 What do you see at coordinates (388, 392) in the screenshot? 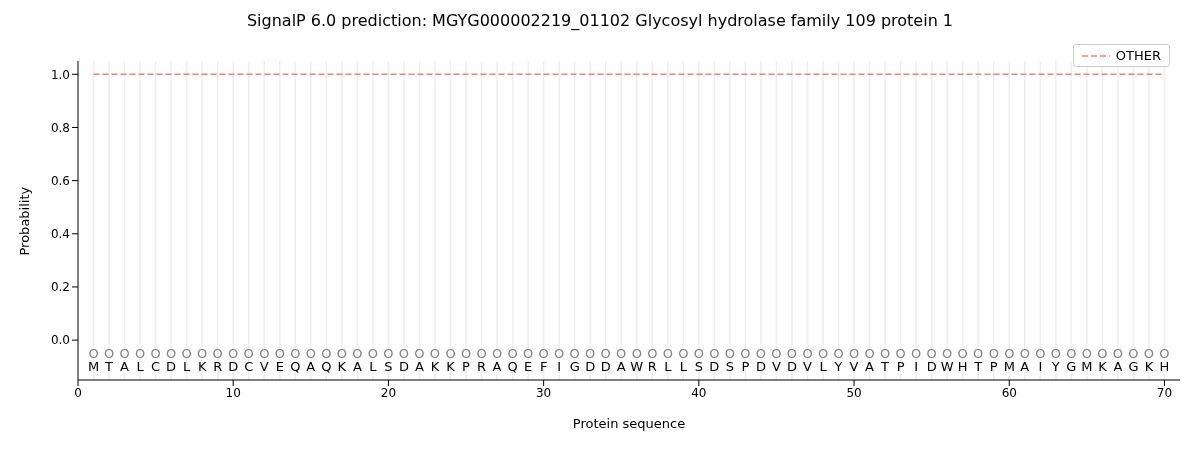
I see `x-tick-label: 20` at bounding box center [388, 392].